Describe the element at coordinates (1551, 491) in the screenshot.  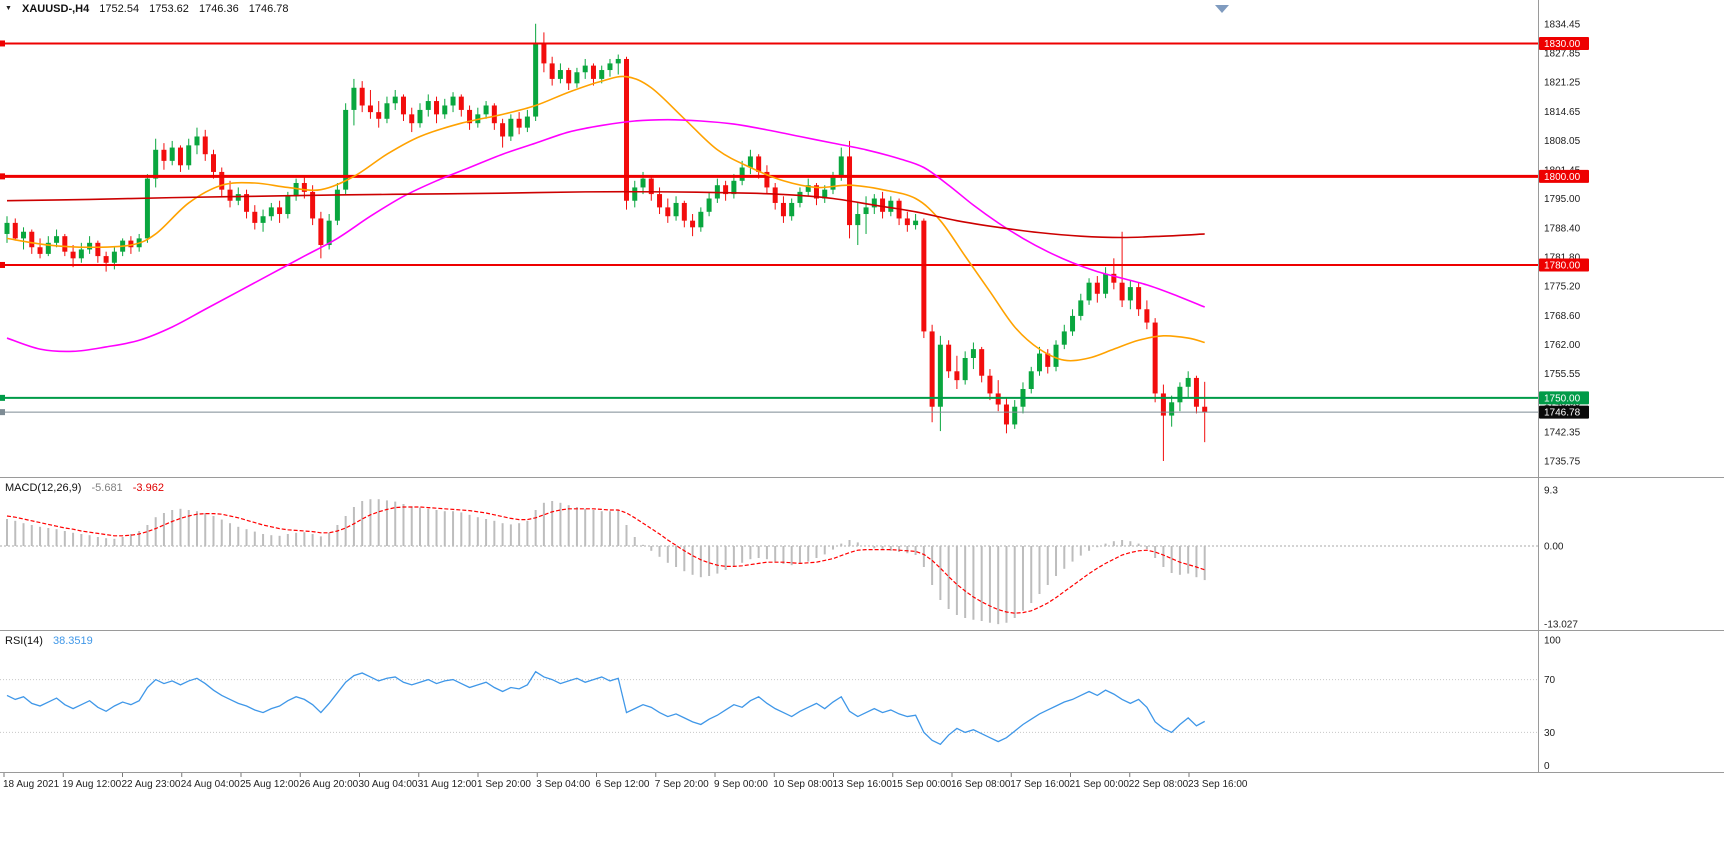
I see `svg-text: 9.3` at that location.